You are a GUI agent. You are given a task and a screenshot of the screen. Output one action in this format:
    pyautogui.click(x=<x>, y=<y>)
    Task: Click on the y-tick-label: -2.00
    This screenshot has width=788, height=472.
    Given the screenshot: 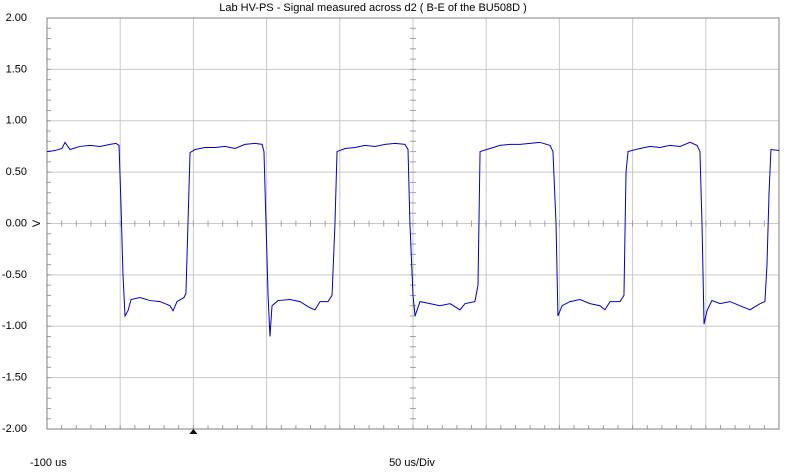 What is the action you would take?
    pyautogui.click(x=14, y=429)
    